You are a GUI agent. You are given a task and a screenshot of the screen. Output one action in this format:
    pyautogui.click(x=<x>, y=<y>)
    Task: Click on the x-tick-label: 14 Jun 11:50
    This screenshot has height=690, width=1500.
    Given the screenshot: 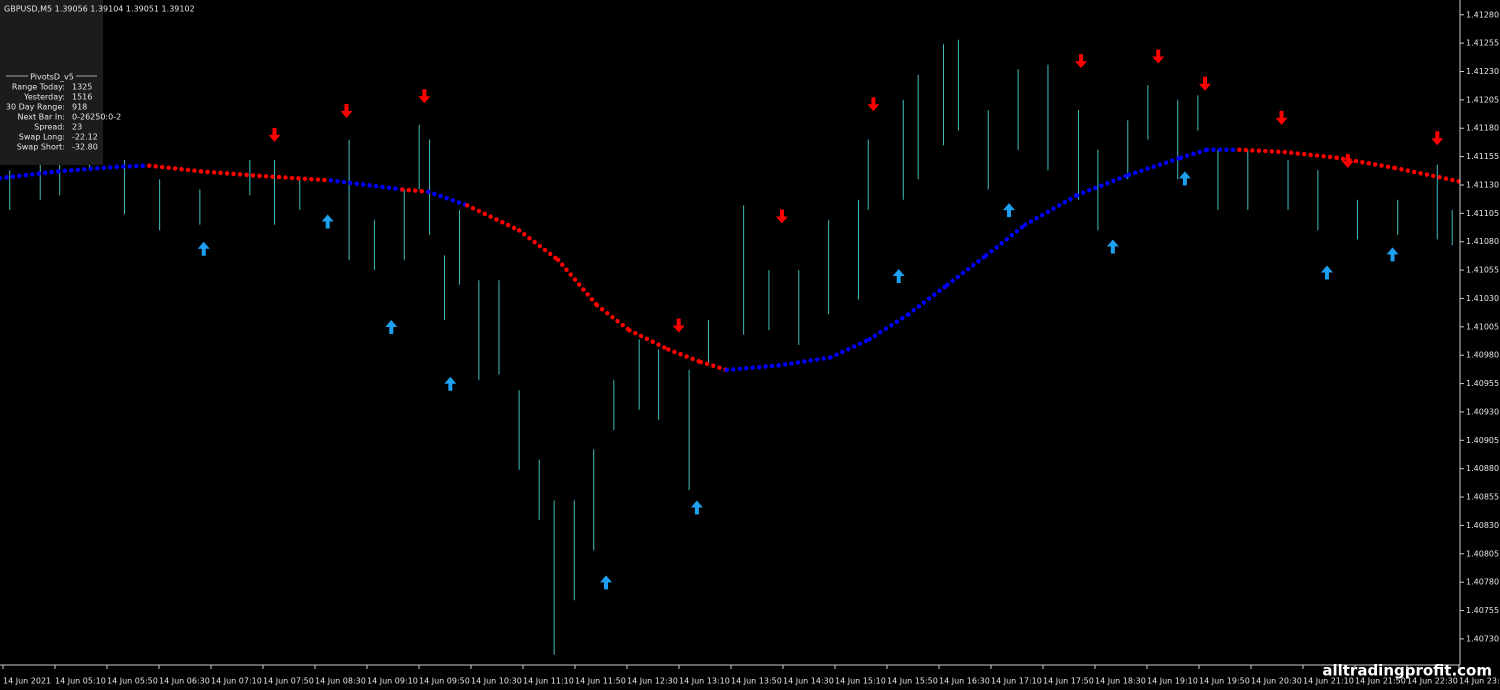 What is the action you would take?
    pyautogui.click(x=600, y=681)
    